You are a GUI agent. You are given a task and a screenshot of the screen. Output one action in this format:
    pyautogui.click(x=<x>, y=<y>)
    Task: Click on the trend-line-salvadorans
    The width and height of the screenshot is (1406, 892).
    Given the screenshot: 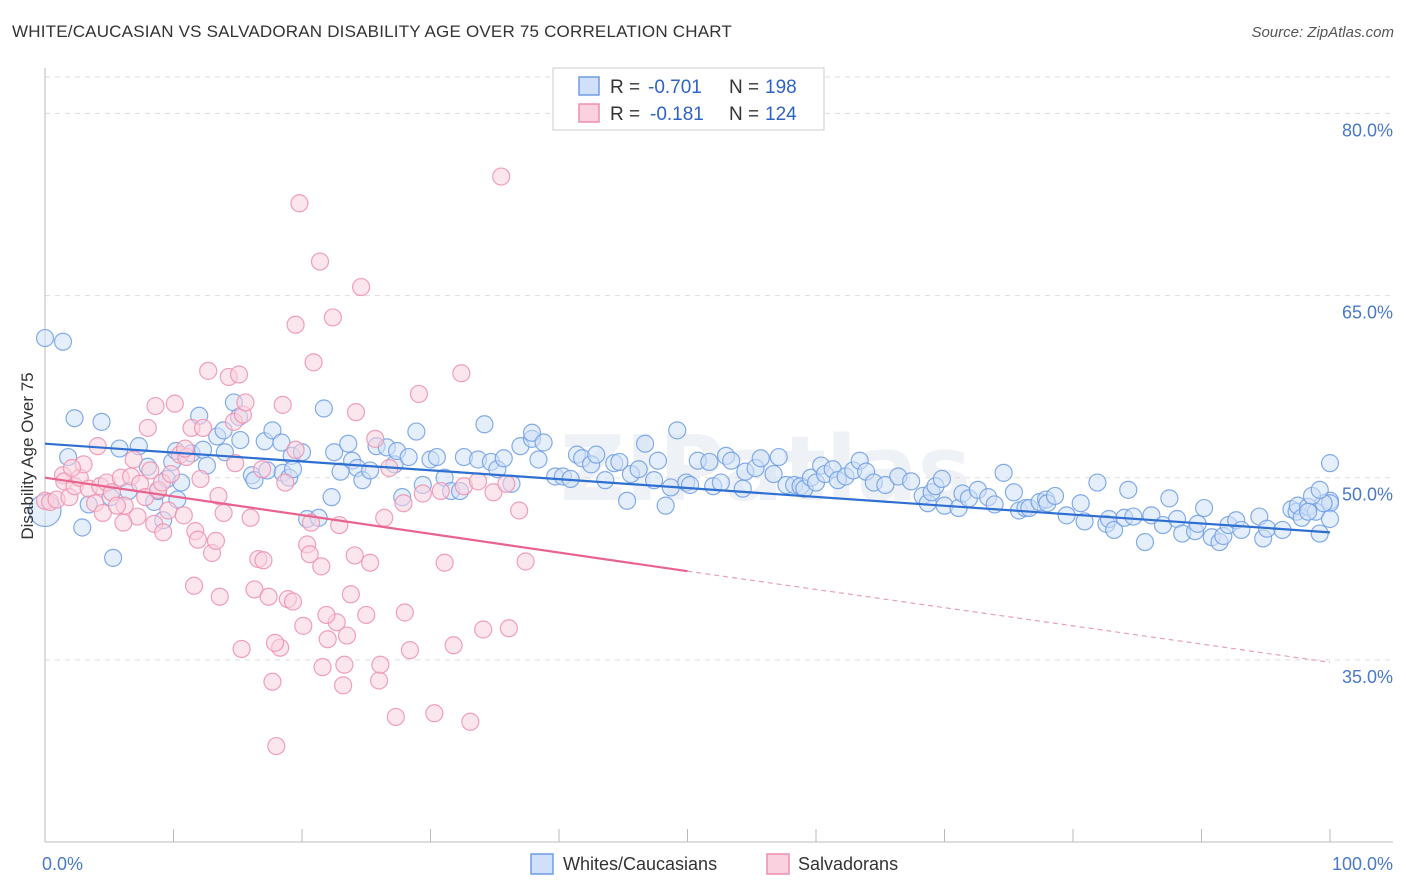 What is the action you would take?
    pyautogui.click(x=366, y=524)
    